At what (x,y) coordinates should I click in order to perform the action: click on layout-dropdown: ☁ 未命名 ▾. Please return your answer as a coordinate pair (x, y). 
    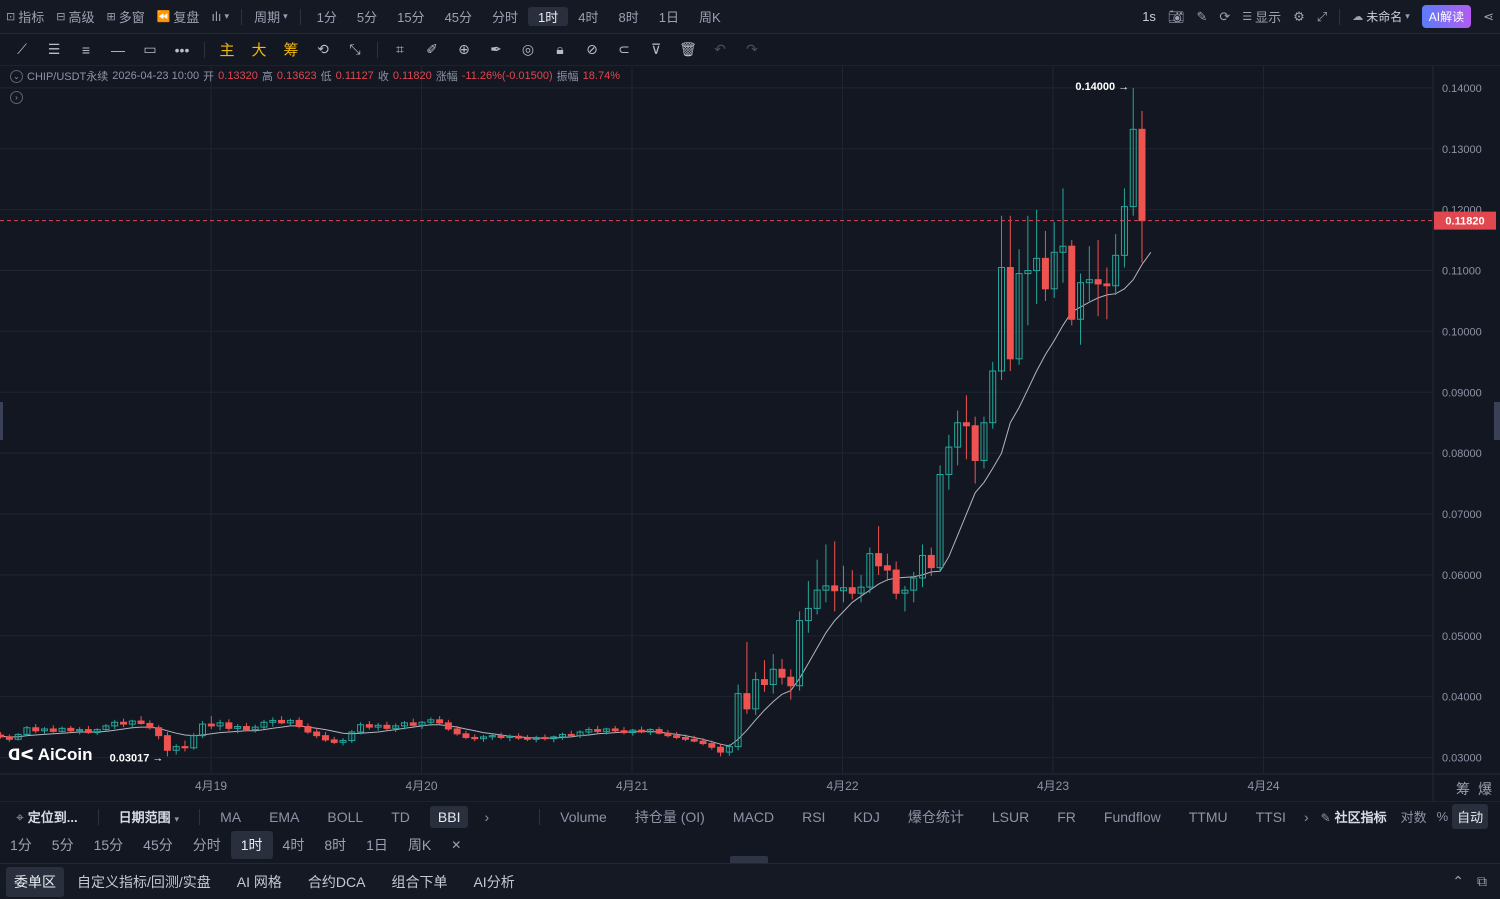
    Looking at the image, I should click on (1381, 17).